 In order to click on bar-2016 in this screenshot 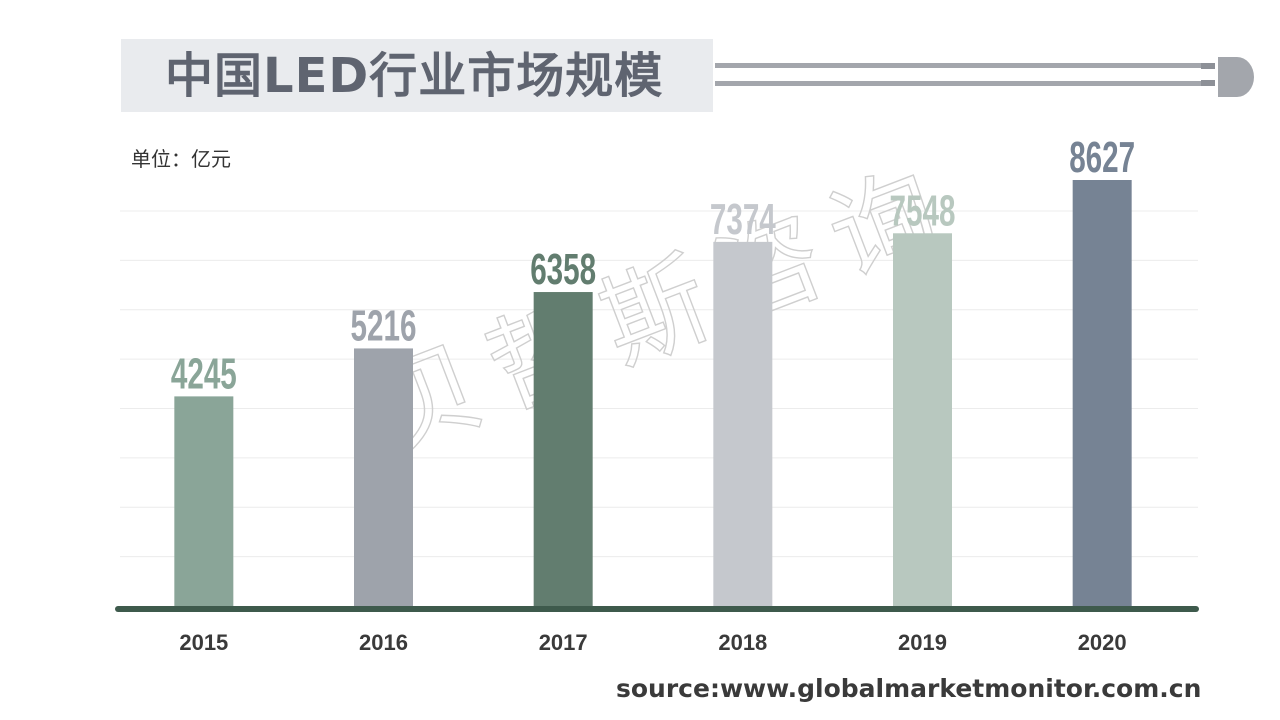, I will do `click(383, 477)`.